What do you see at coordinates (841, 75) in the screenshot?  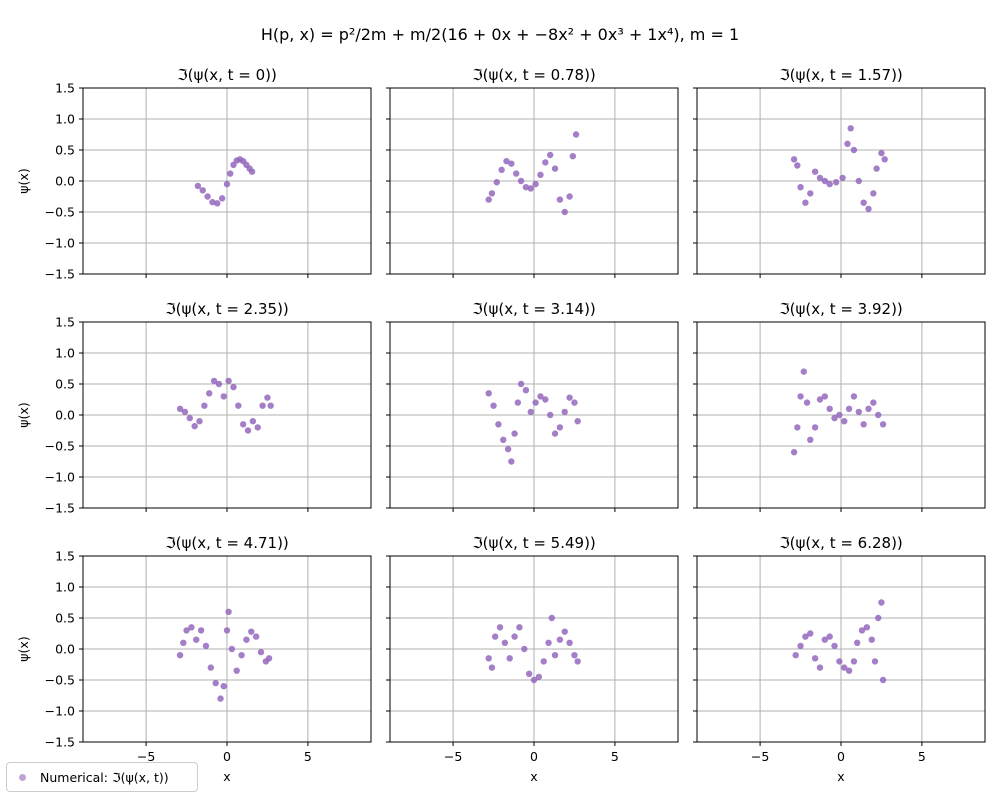 I see `subplot-title: ℑ(ψ(x, t = 1.57))` at bounding box center [841, 75].